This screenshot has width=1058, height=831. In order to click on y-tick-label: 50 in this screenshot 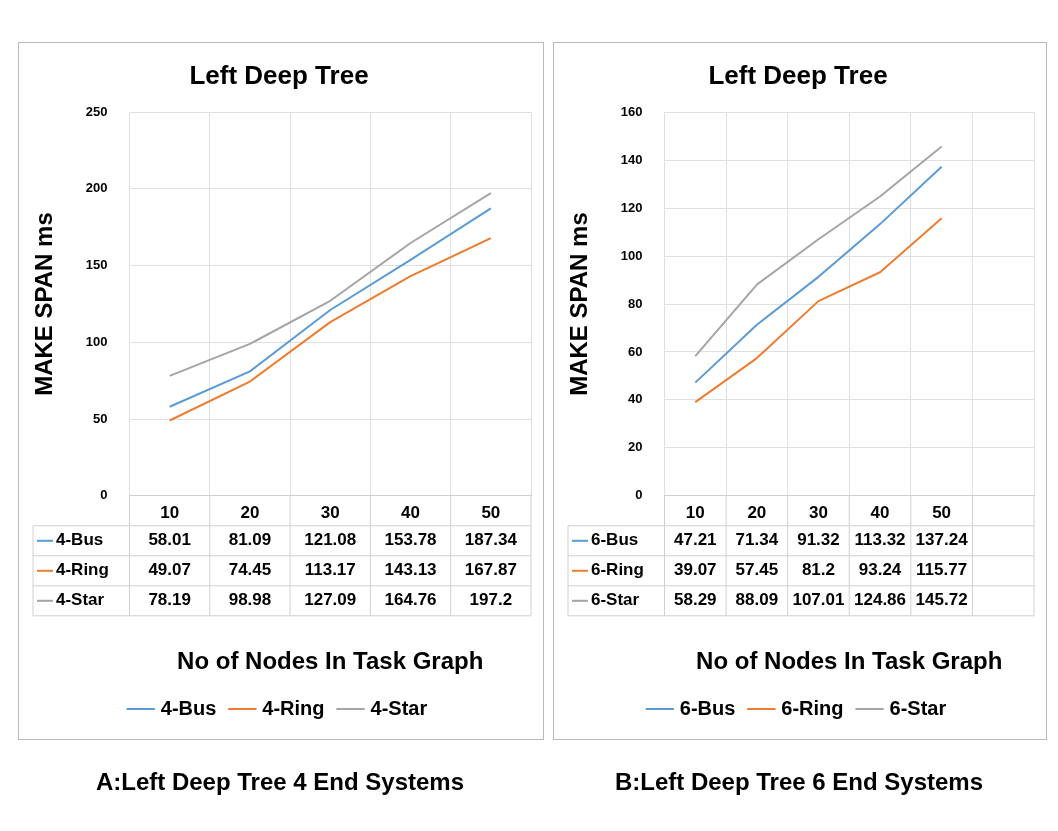, I will do `click(100, 418)`.